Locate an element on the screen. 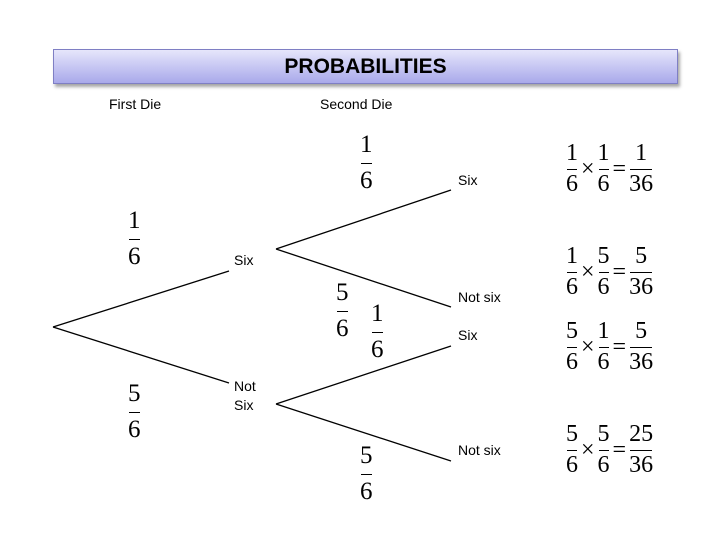 This screenshot has width=728, height=546. branch-six-six is located at coordinates (363, 219).